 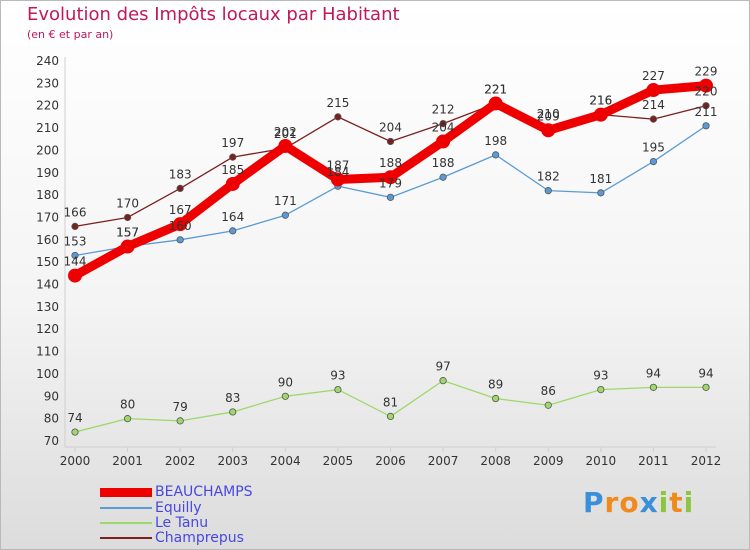 I want to click on y-tick-label: 220, so click(x=47, y=106).